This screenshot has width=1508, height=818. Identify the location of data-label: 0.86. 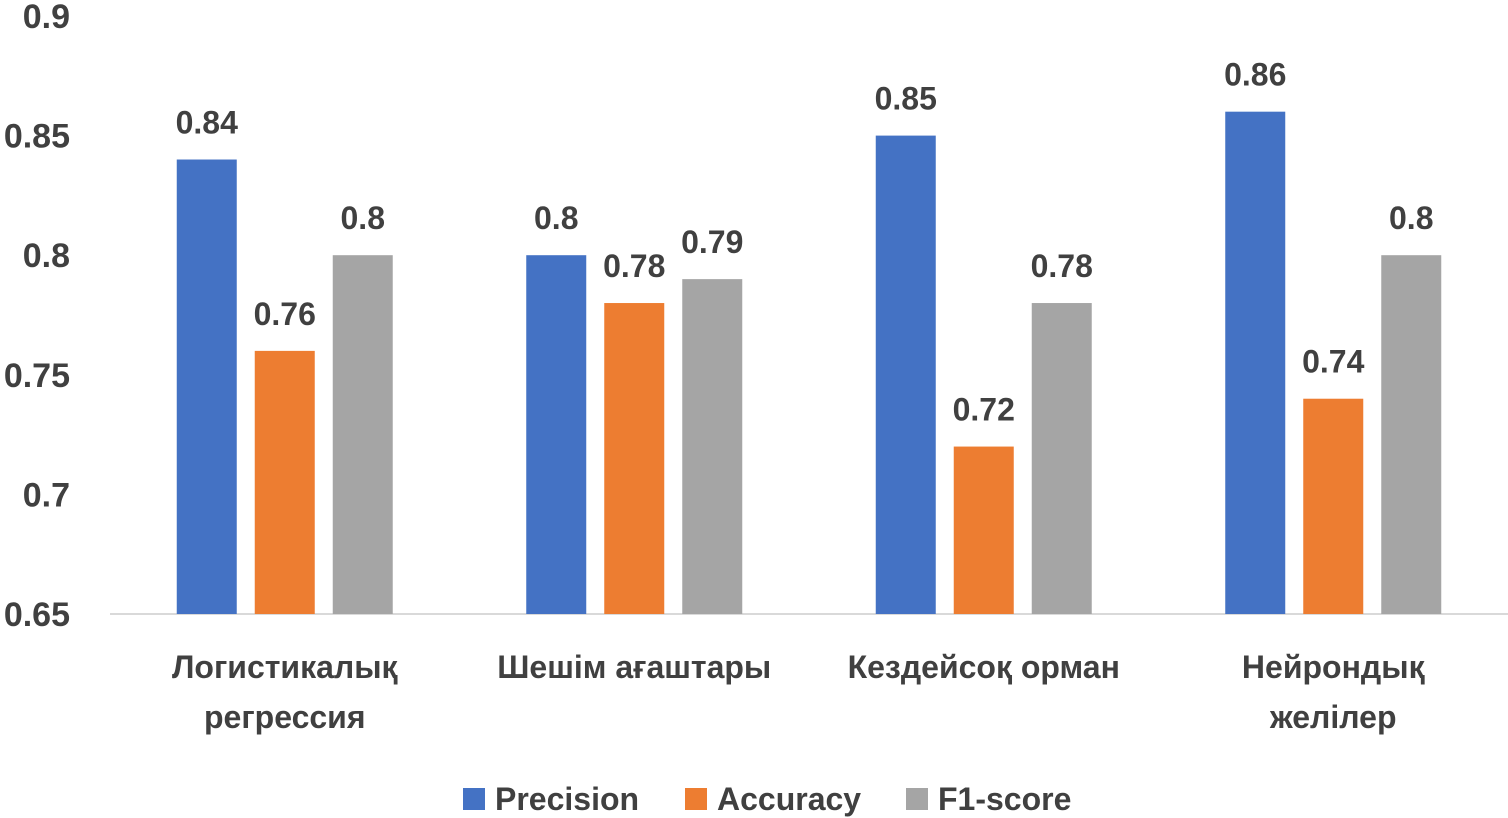
(1255, 75).